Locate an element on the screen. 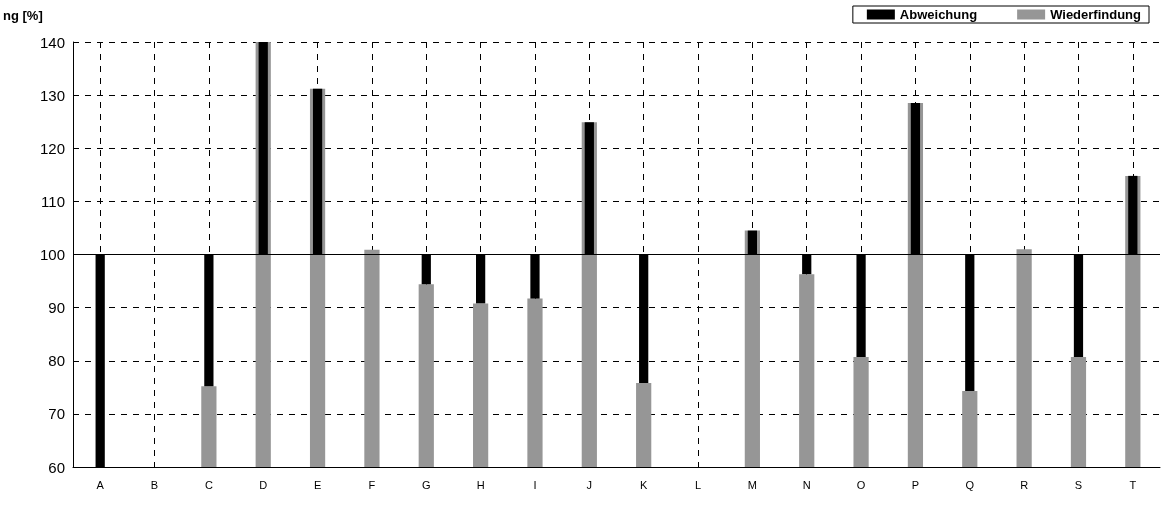  legend-label: Abweichung is located at coordinates (938, 14).